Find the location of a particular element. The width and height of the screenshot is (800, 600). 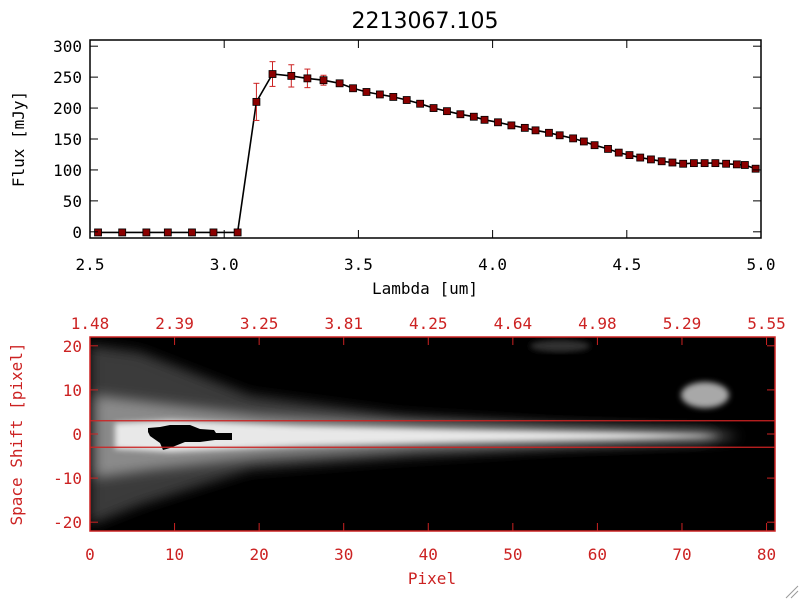

x-tick-label: 20 is located at coordinates (259, 554).